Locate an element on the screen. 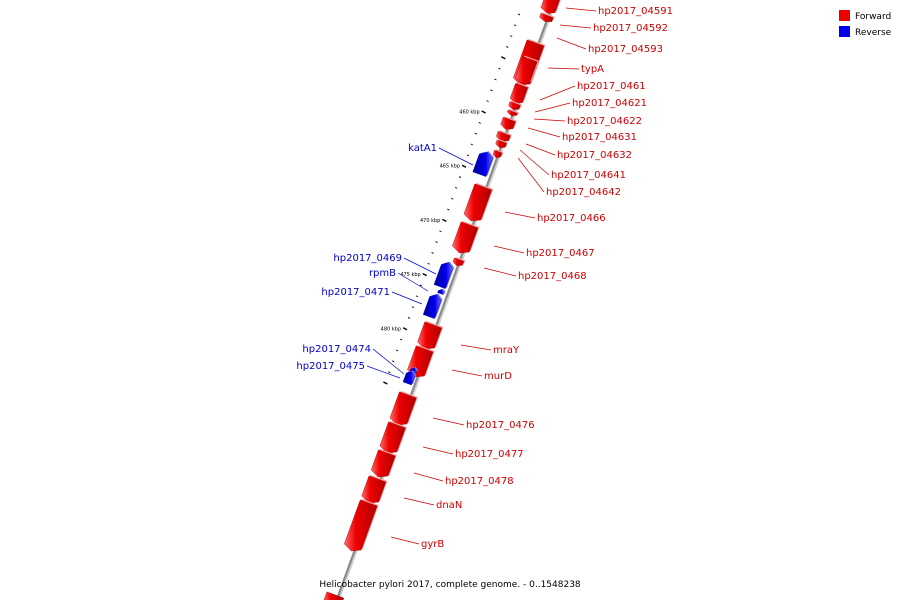 The image size is (900, 600). gene-arrow-rpmB is located at coordinates (441, 292).